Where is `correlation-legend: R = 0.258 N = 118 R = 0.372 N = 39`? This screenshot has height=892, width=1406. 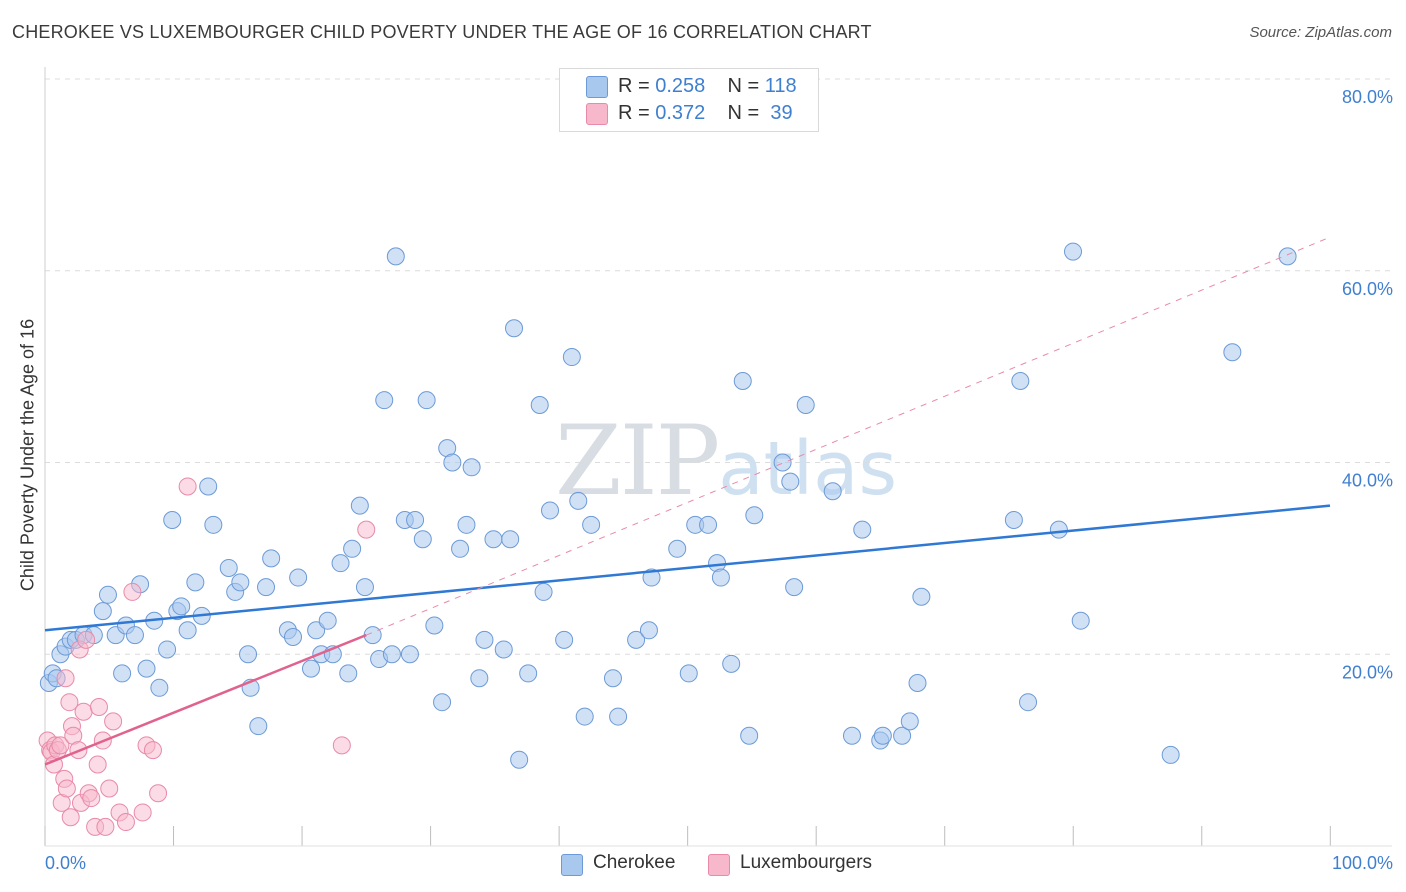 correlation-legend: R = 0.258 N = 118 R = 0.372 N = 39 is located at coordinates (689, 100).